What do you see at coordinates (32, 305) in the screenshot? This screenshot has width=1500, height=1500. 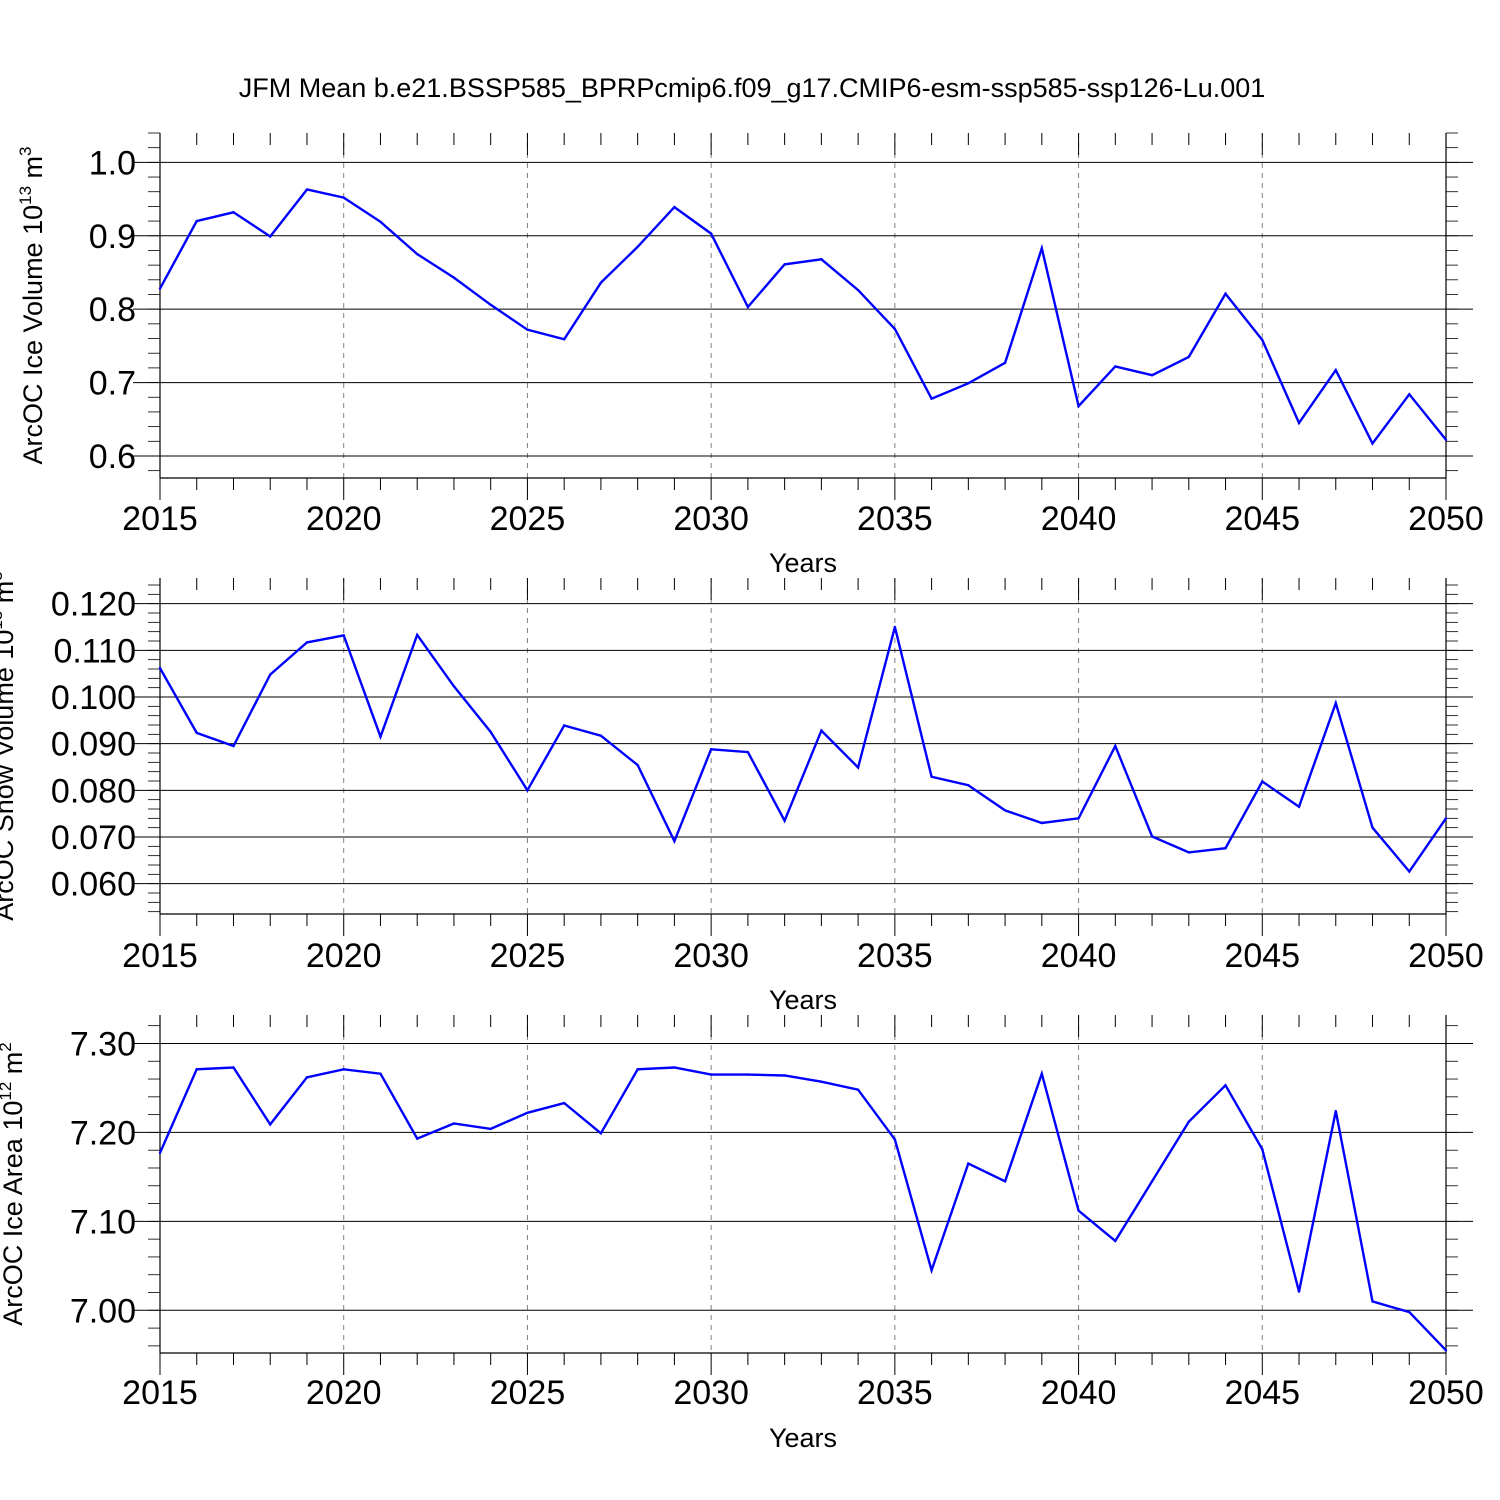 I see `y-axis-label: ArcOC Ice Volume 1013 m3` at bounding box center [32, 305].